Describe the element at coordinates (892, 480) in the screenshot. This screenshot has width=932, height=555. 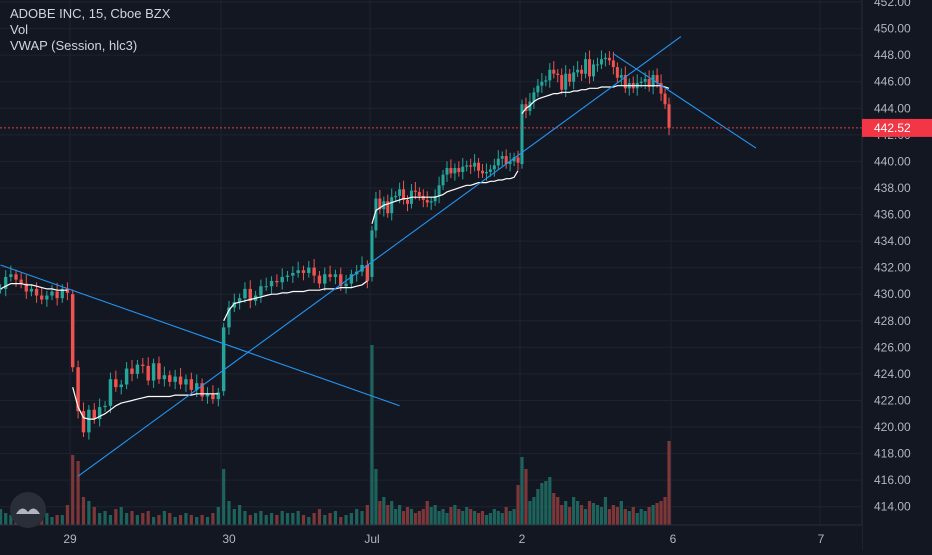
I see `price-tick-label: 416.00` at that location.